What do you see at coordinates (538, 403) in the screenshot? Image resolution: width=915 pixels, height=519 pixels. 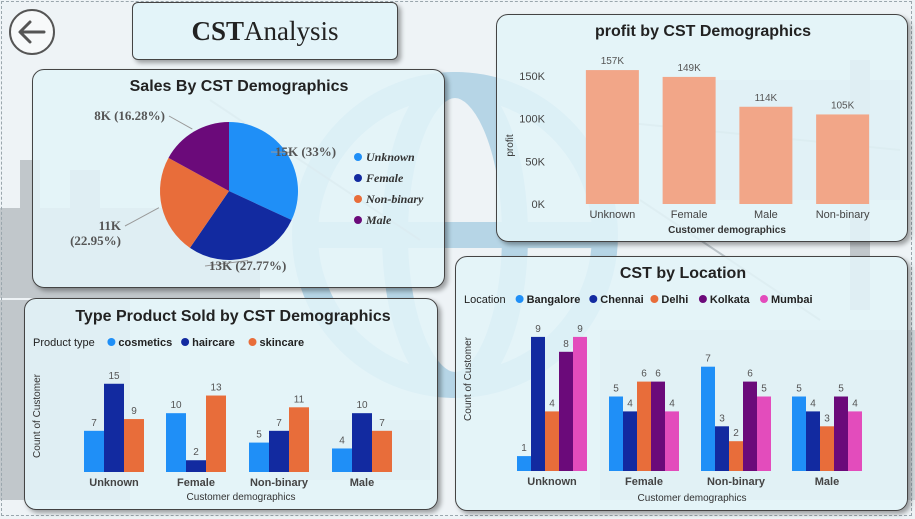 I see `bar-unknown-chennai` at bounding box center [538, 403].